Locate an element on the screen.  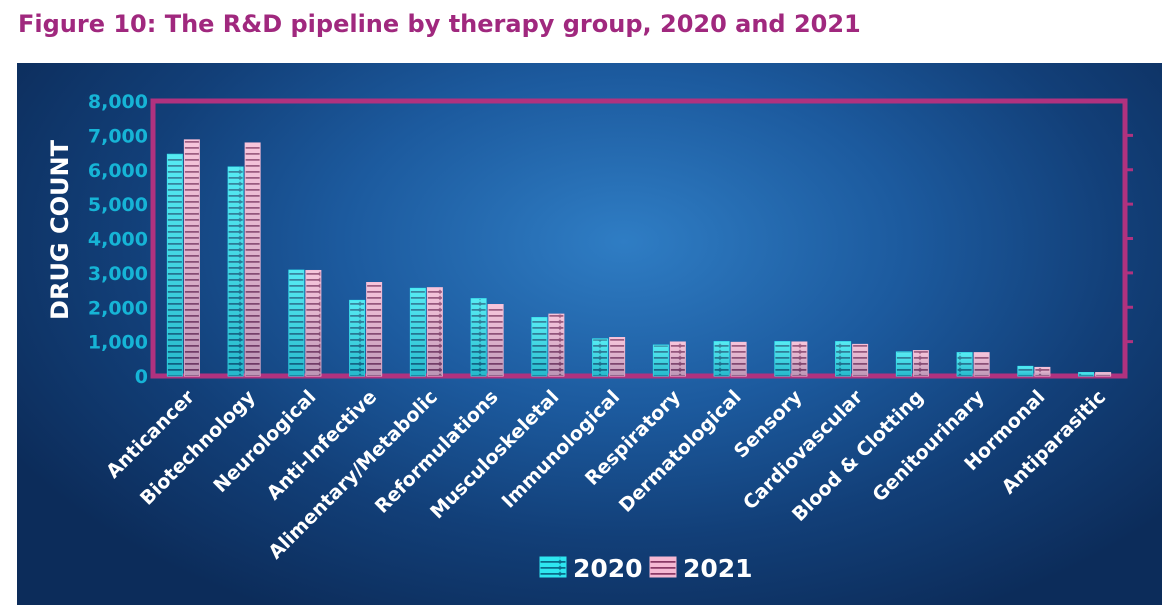
legend-label-2020: 2020 is located at coordinates (608, 568).